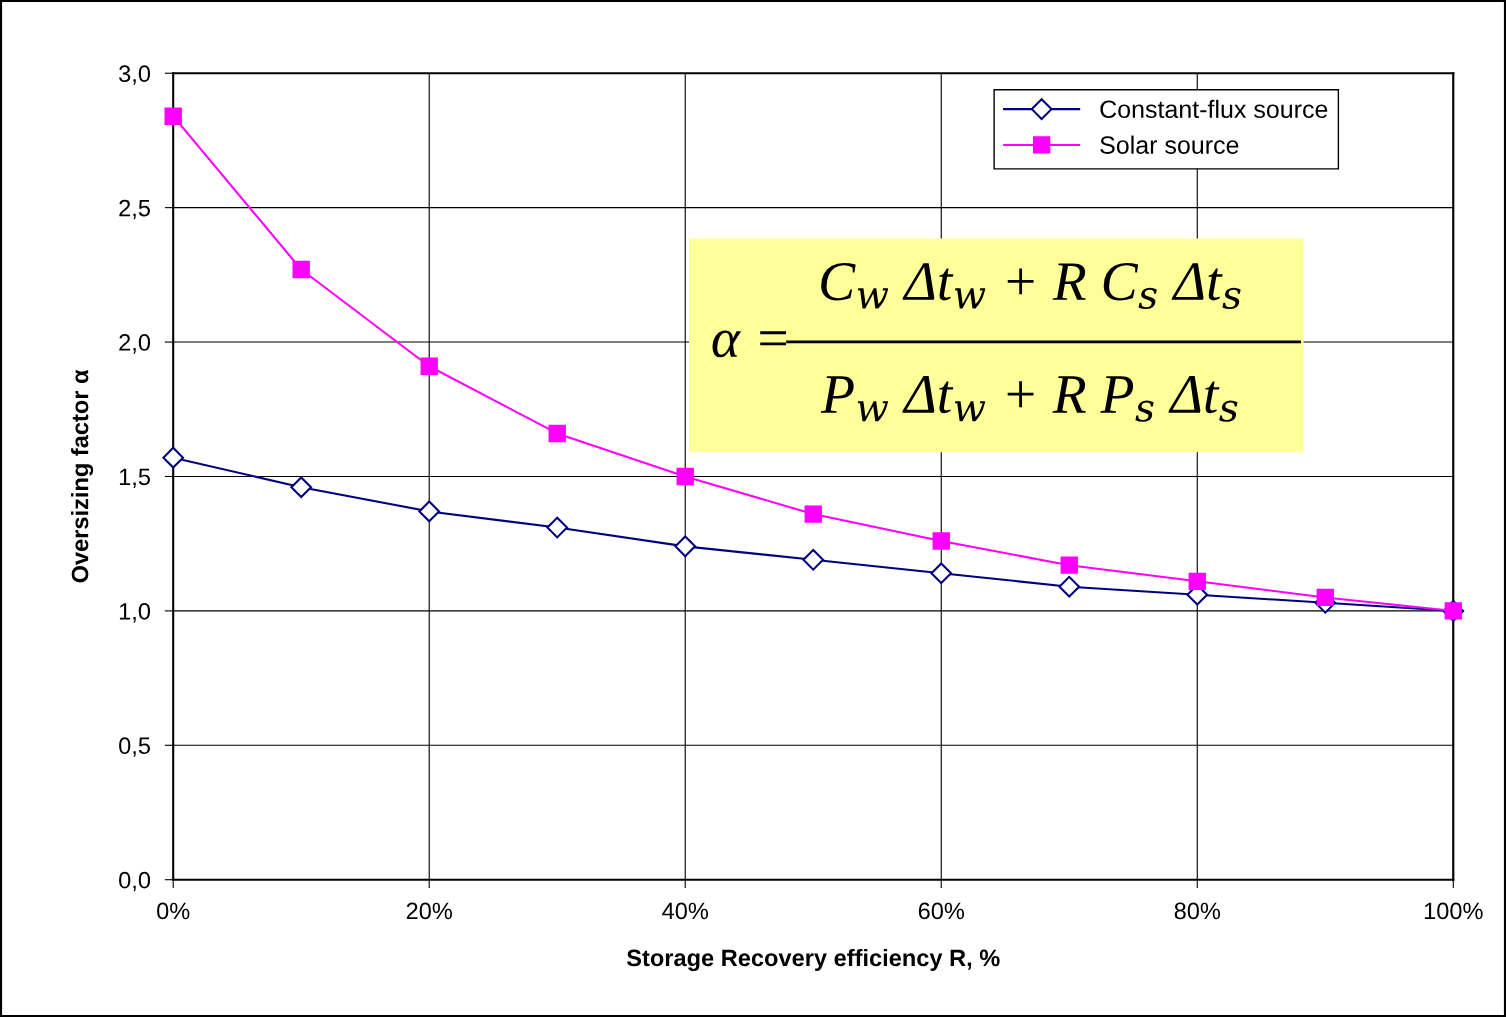 Image resolution: width=1506 pixels, height=1017 pixels. I want to click on legend-label: Solar source, so click(1169, 144).